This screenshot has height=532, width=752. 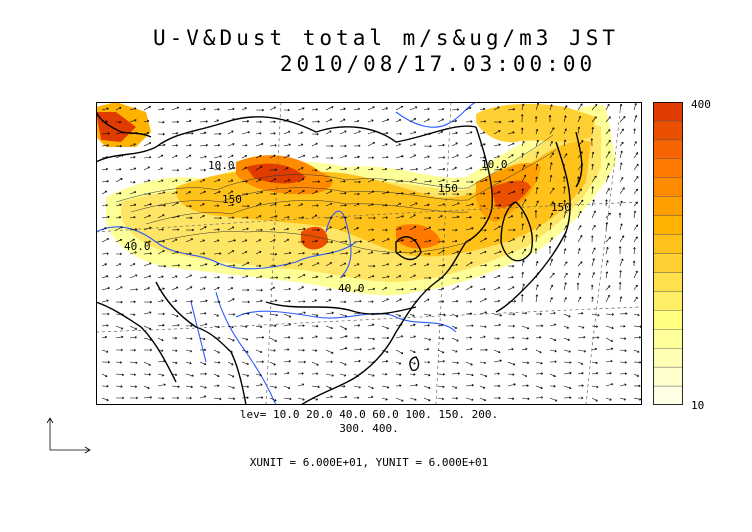 What do you see at coordinates (68, 435) in the screenshot?
I see `reference-vector-icon` at bounding box center [68, 435].